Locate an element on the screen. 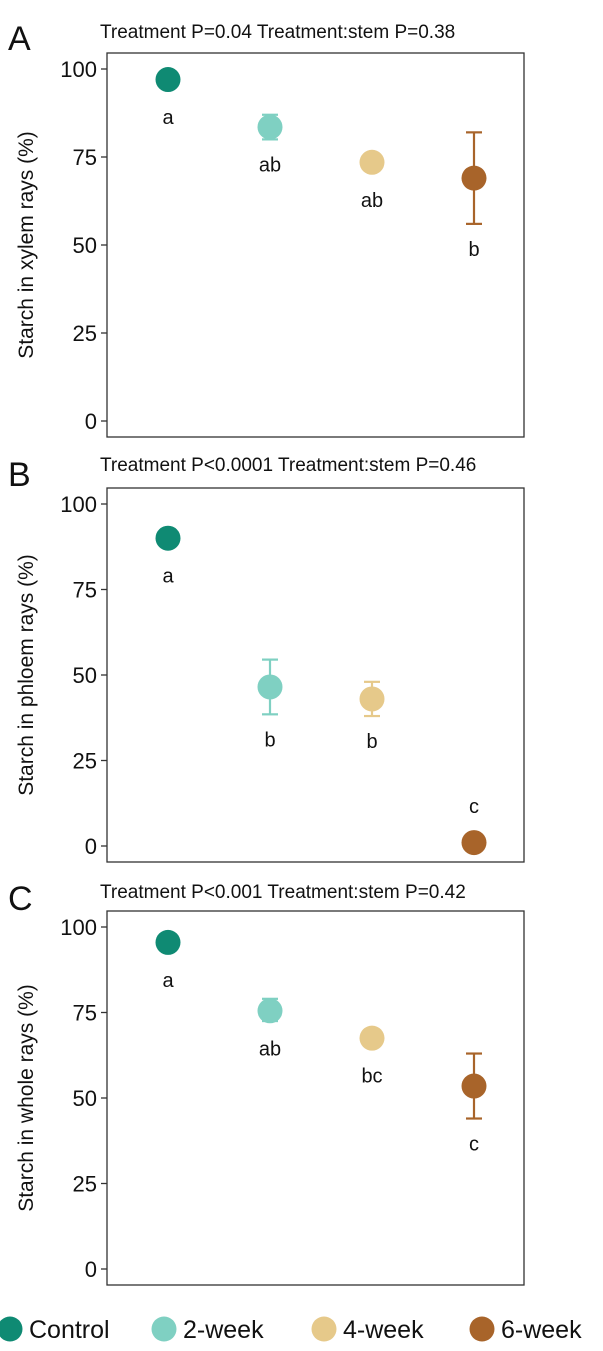 The image size is (603, 1351). legend-label: 2-week is located at coordinates (223, 1330).